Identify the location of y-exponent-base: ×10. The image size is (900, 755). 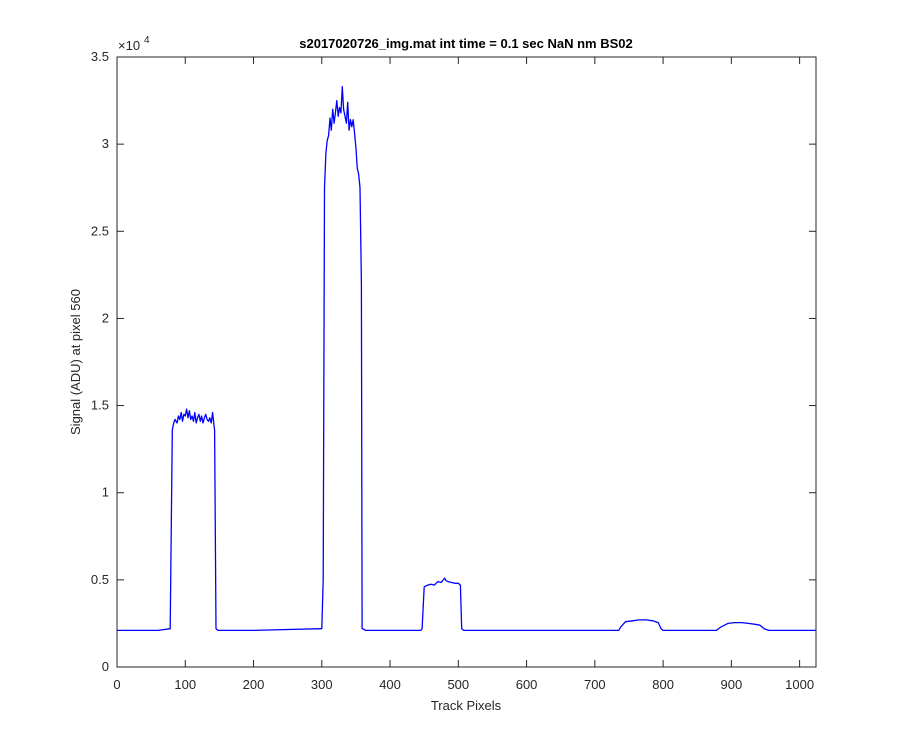
(129, 45).